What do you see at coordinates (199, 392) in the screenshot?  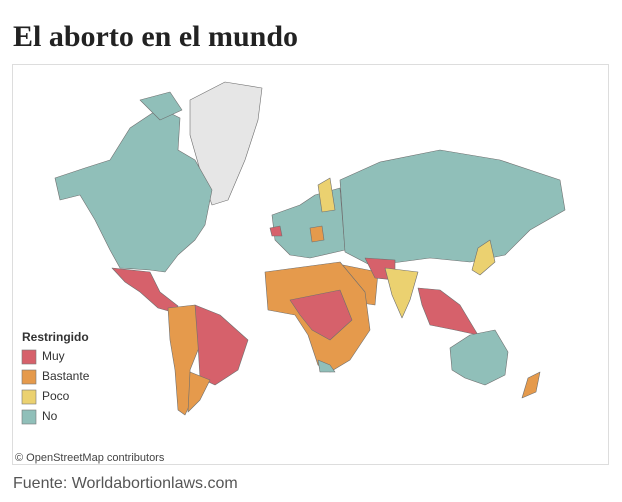 I see `argentina` at bounding box center [199, 392].